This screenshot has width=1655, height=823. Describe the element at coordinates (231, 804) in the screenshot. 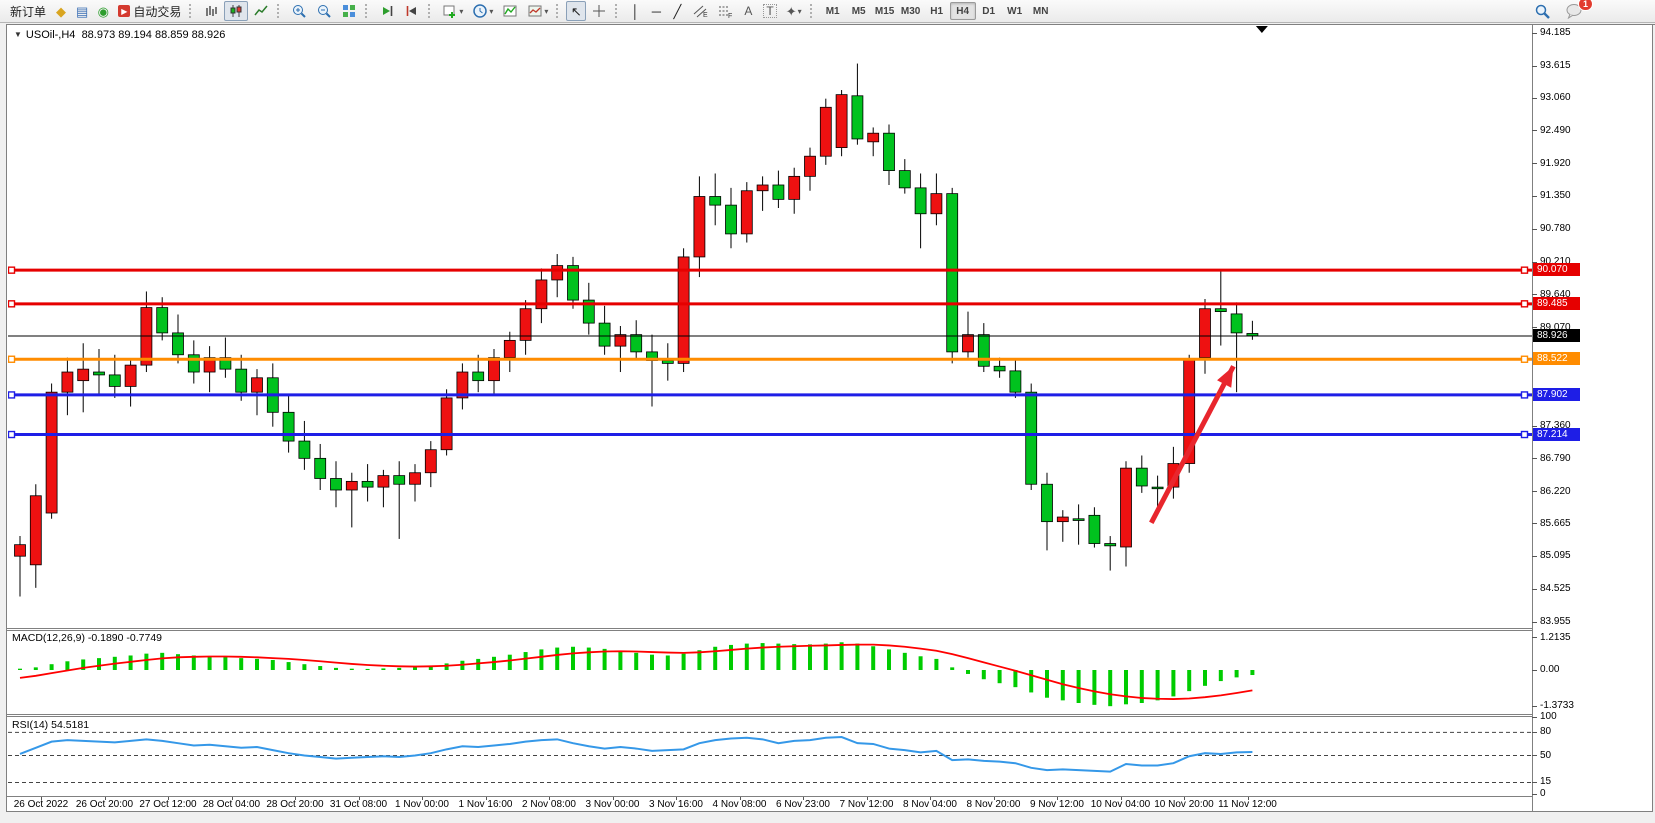

I see `time-tick-label: 28 Oct 04:00` at that location.